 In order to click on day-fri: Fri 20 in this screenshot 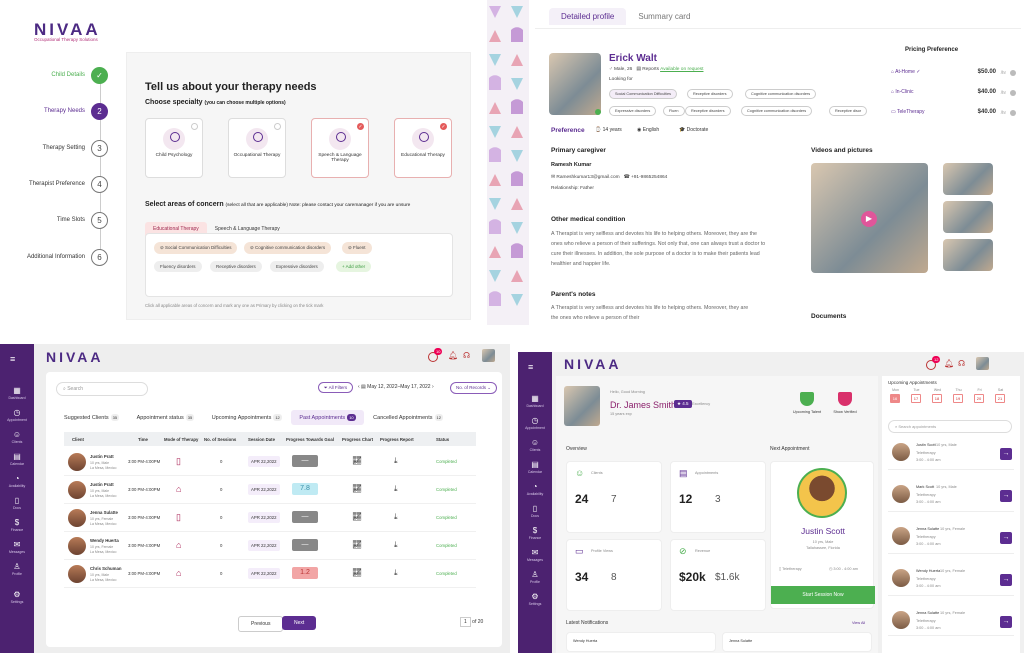, I will do `click(979, 395)`.